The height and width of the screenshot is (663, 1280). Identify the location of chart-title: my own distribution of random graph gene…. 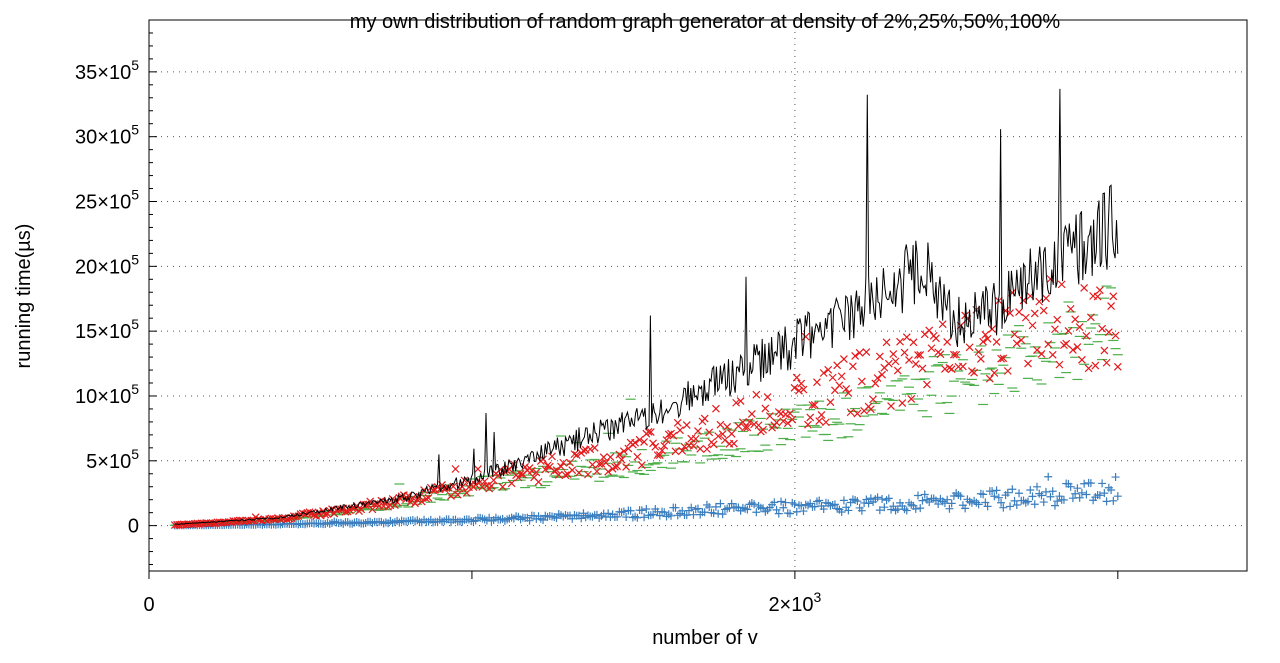
(705, 22).